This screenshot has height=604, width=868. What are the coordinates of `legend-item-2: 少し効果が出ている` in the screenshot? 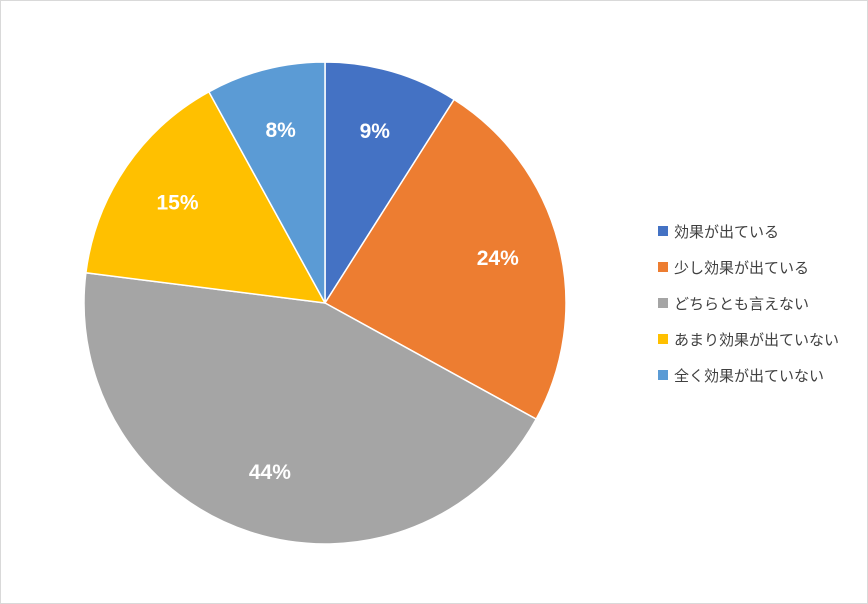 It's located at (748, 267).